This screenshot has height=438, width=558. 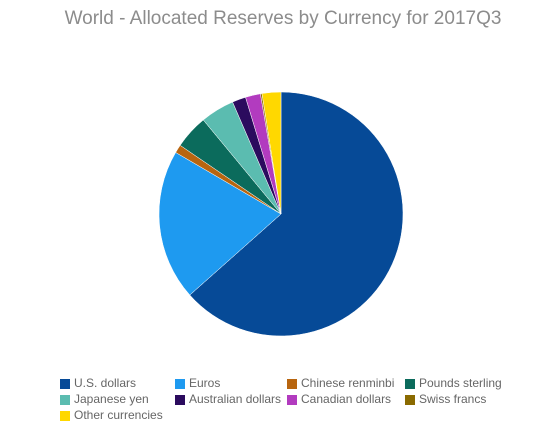 I want to click on legend-label: Australian dollars, so click(x=235, y=399).